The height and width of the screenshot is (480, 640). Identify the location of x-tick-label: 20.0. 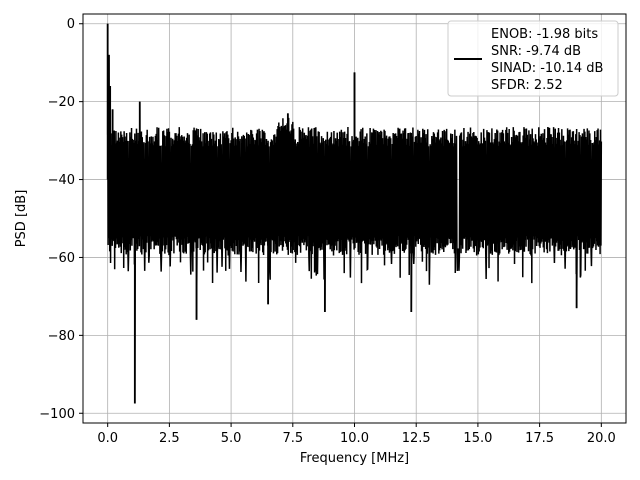
(601, 438).